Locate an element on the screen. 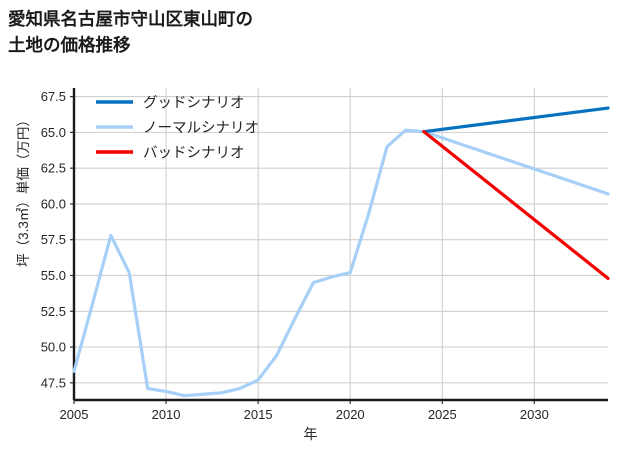 The width and height of the screenshot is (621, 465). x-axis-tick-label-2: 2015 is located at coordinates (258, 414).